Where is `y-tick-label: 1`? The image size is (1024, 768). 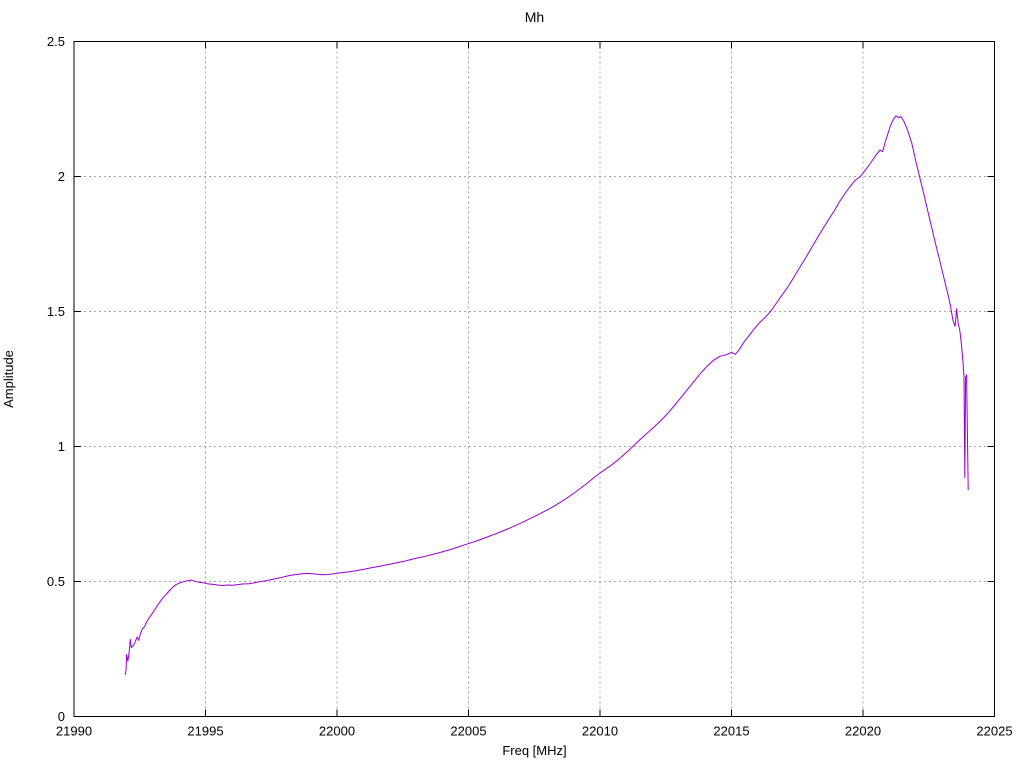
y-tick-label: 1 is located at coordinates (61, 446).